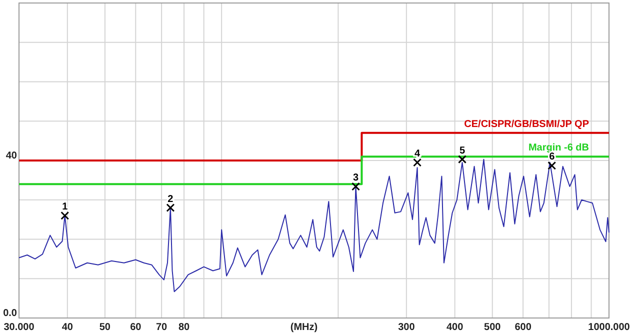 Image resolution: width=640 pixels, height=335 pixels. Describe the element at coordinates (184, 327) in the screenshot. I see `x-tick-label: 80` at that location.